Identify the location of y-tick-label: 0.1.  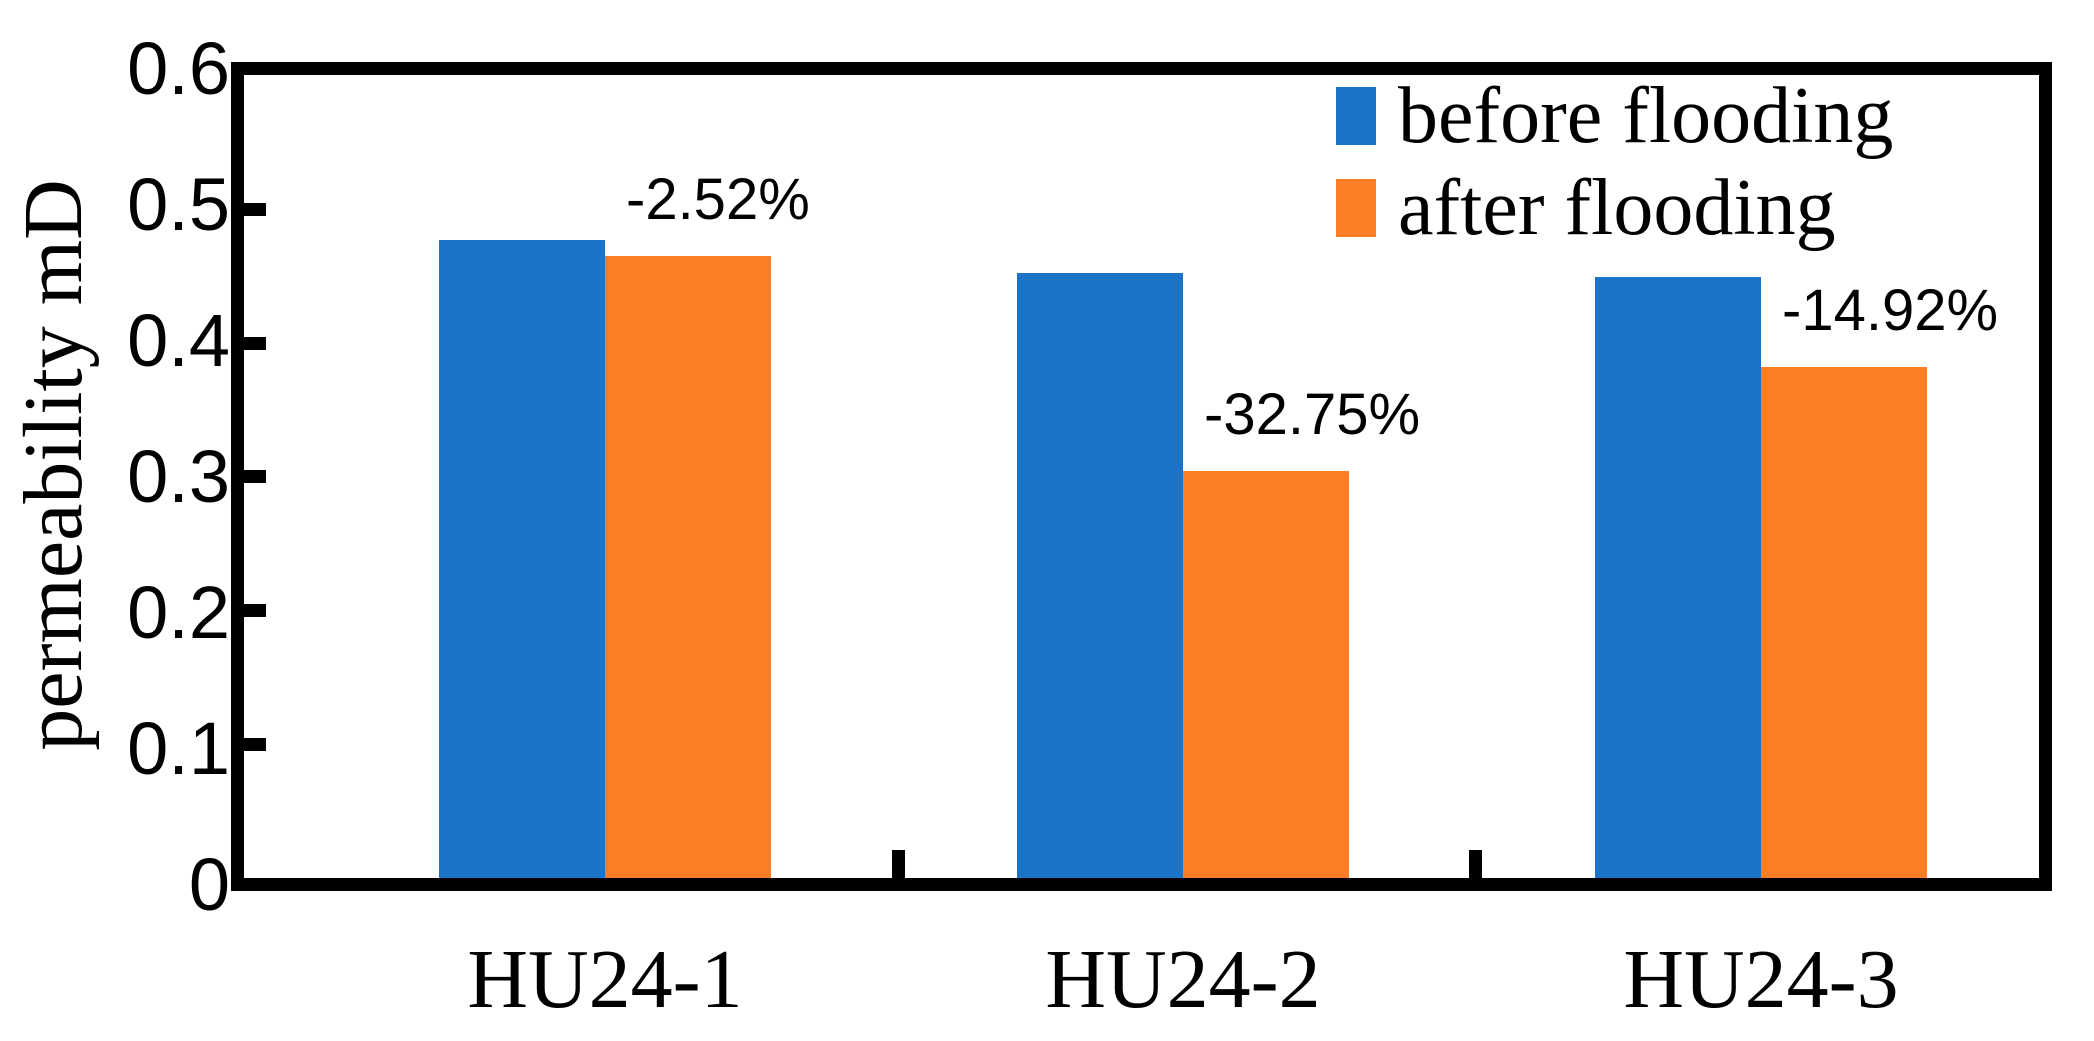
(178, 748).